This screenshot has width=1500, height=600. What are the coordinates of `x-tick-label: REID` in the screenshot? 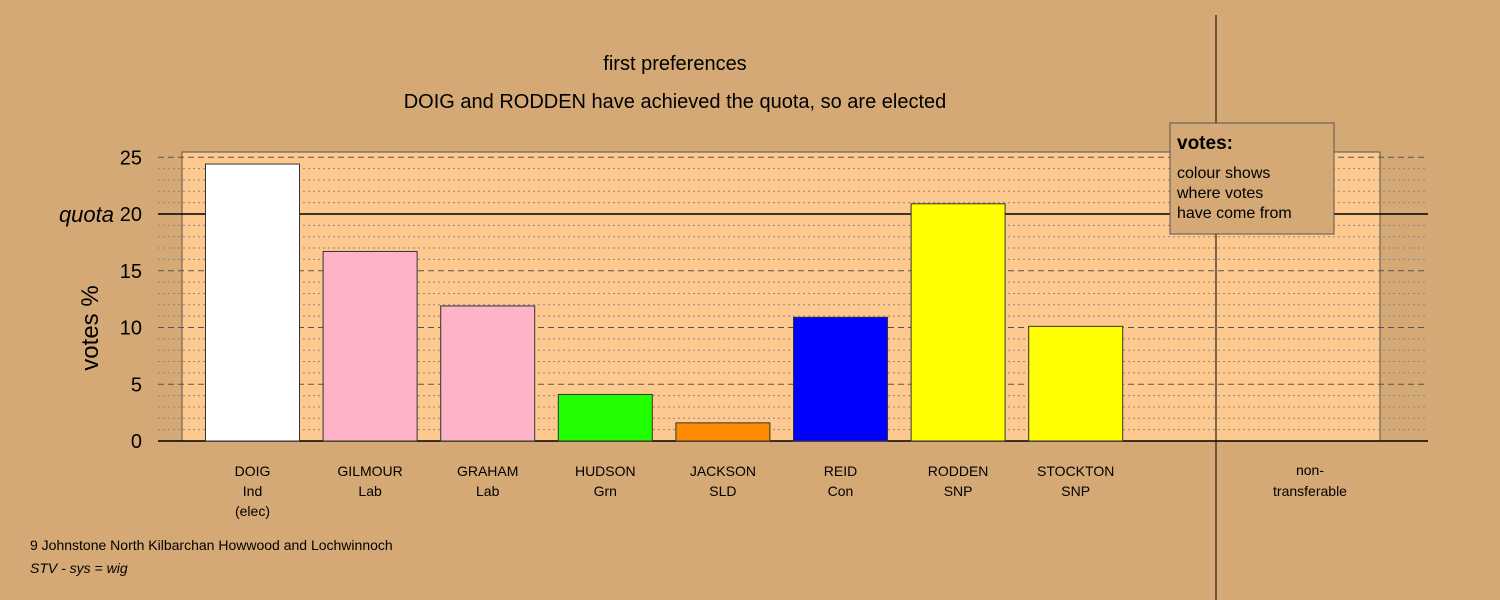 It's located at (840, 471).